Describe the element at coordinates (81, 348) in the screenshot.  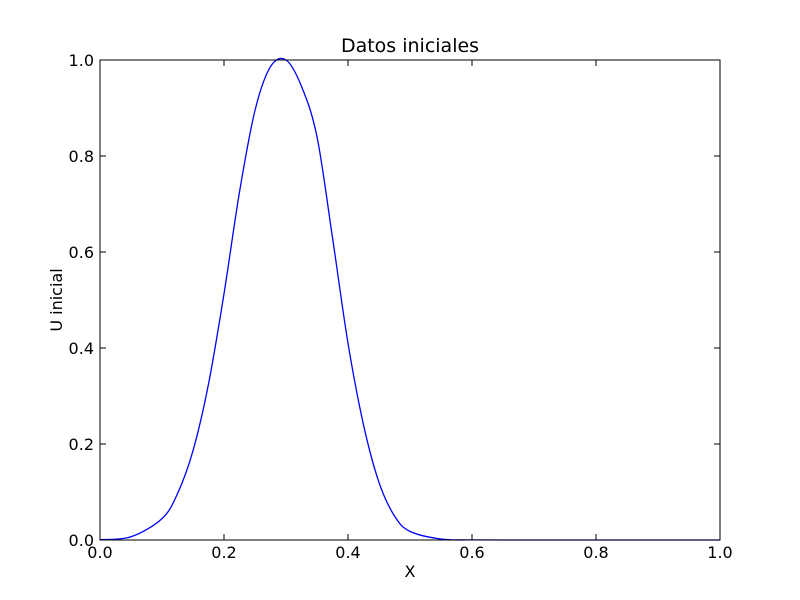
I see `y-tick-label: 0.4` at that location.